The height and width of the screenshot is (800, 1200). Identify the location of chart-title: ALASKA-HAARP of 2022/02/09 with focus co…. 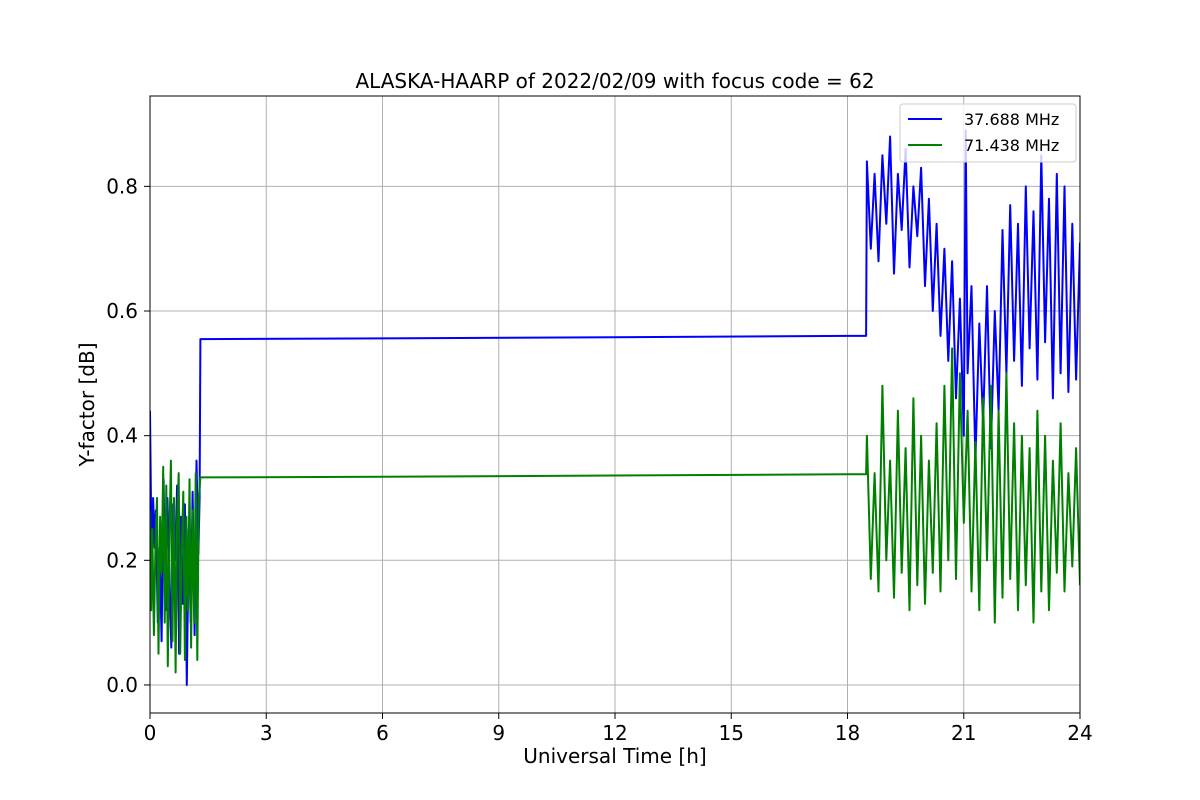
(614, 81).